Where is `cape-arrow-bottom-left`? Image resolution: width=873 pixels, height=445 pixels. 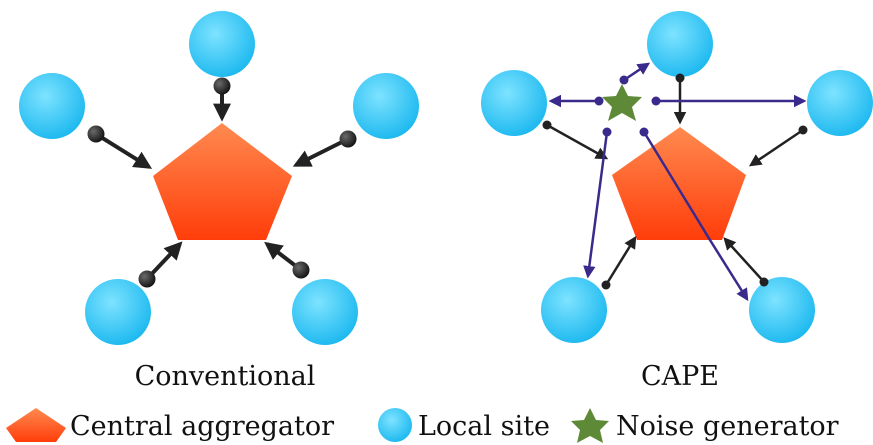
cape-arrow-bottom-left is located at coordinates (619, 262).